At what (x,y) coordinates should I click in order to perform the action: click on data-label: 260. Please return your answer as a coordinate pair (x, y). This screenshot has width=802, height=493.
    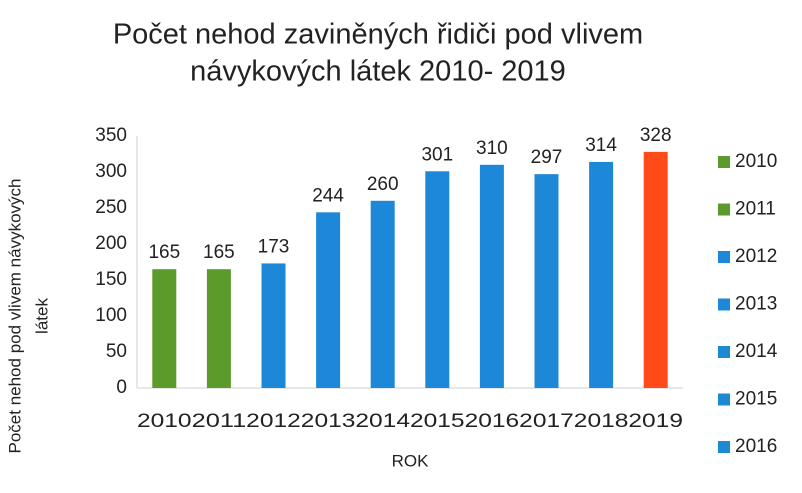
    Looking at the image, I should click on (383, 184).